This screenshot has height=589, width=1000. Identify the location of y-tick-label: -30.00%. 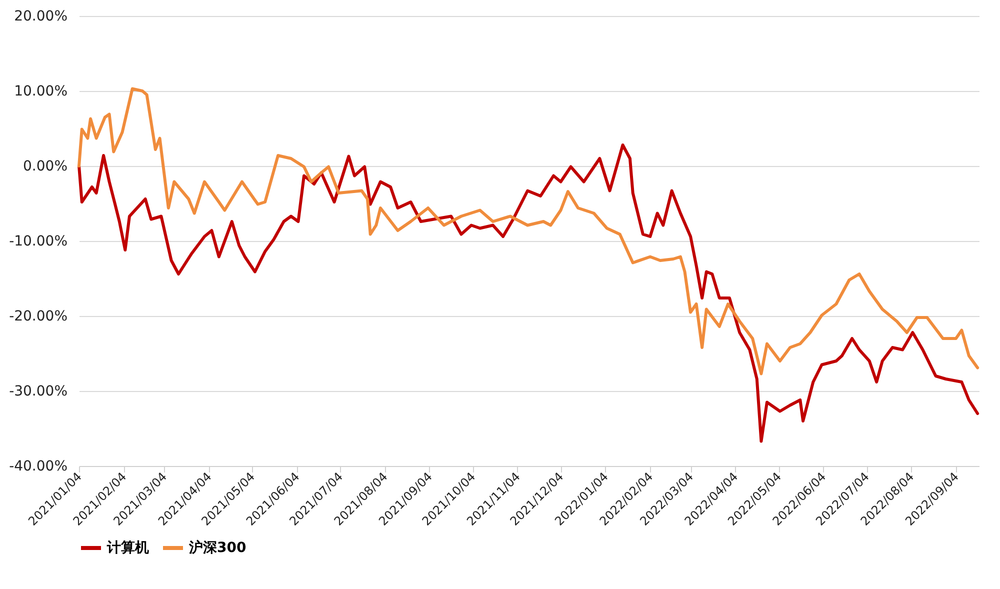
(38, 392).